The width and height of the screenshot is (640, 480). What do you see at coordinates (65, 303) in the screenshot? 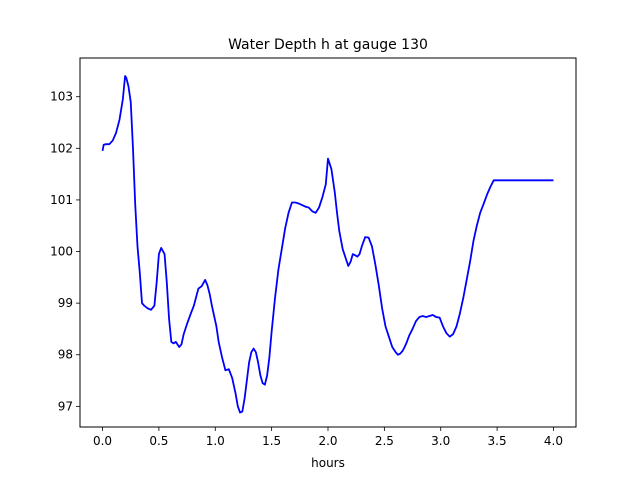
I see `y-tick-label: 99` at bounding box center [65, 303].